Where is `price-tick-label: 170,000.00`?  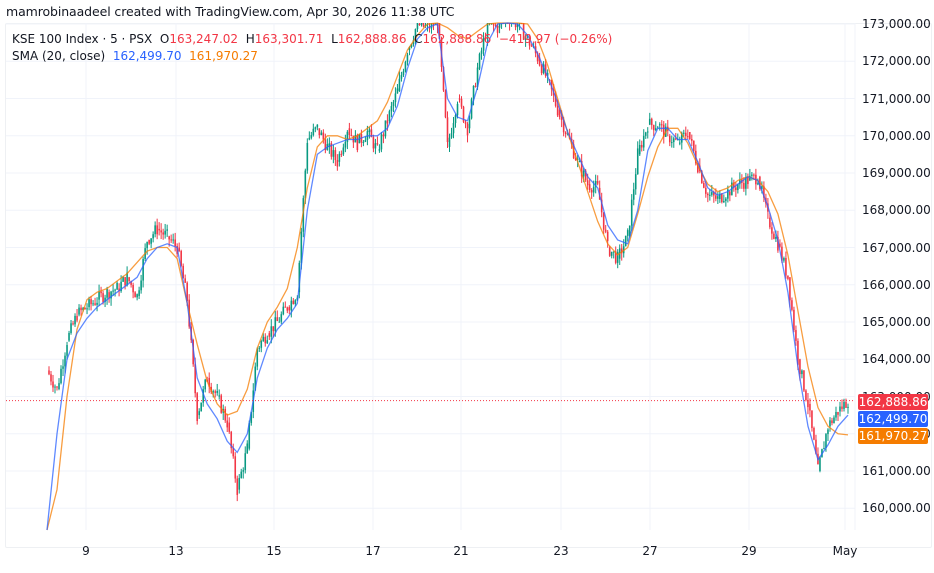 price-tick-label: 170,000.00 is located at coordinates (896, 135).